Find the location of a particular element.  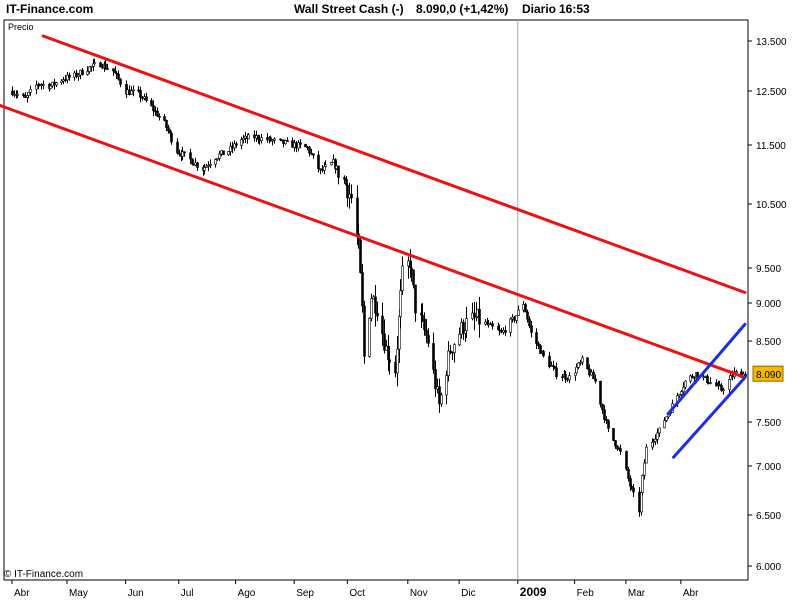

x-tick-label: Abr is located at coordinates (22, 593).